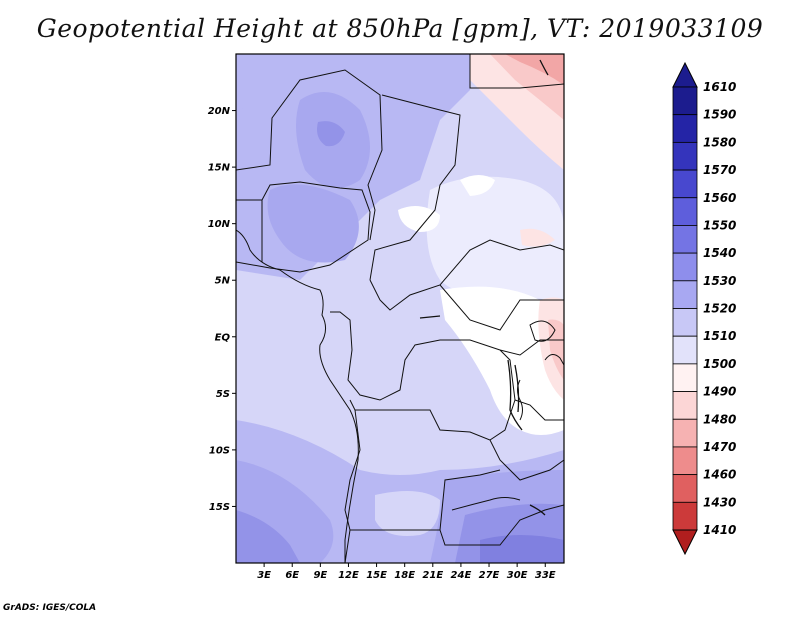  I want to click on colorbar-label: 1540, so click(719, 253).